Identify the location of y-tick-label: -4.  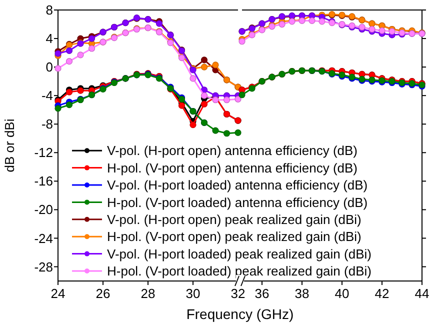
(47, 96).